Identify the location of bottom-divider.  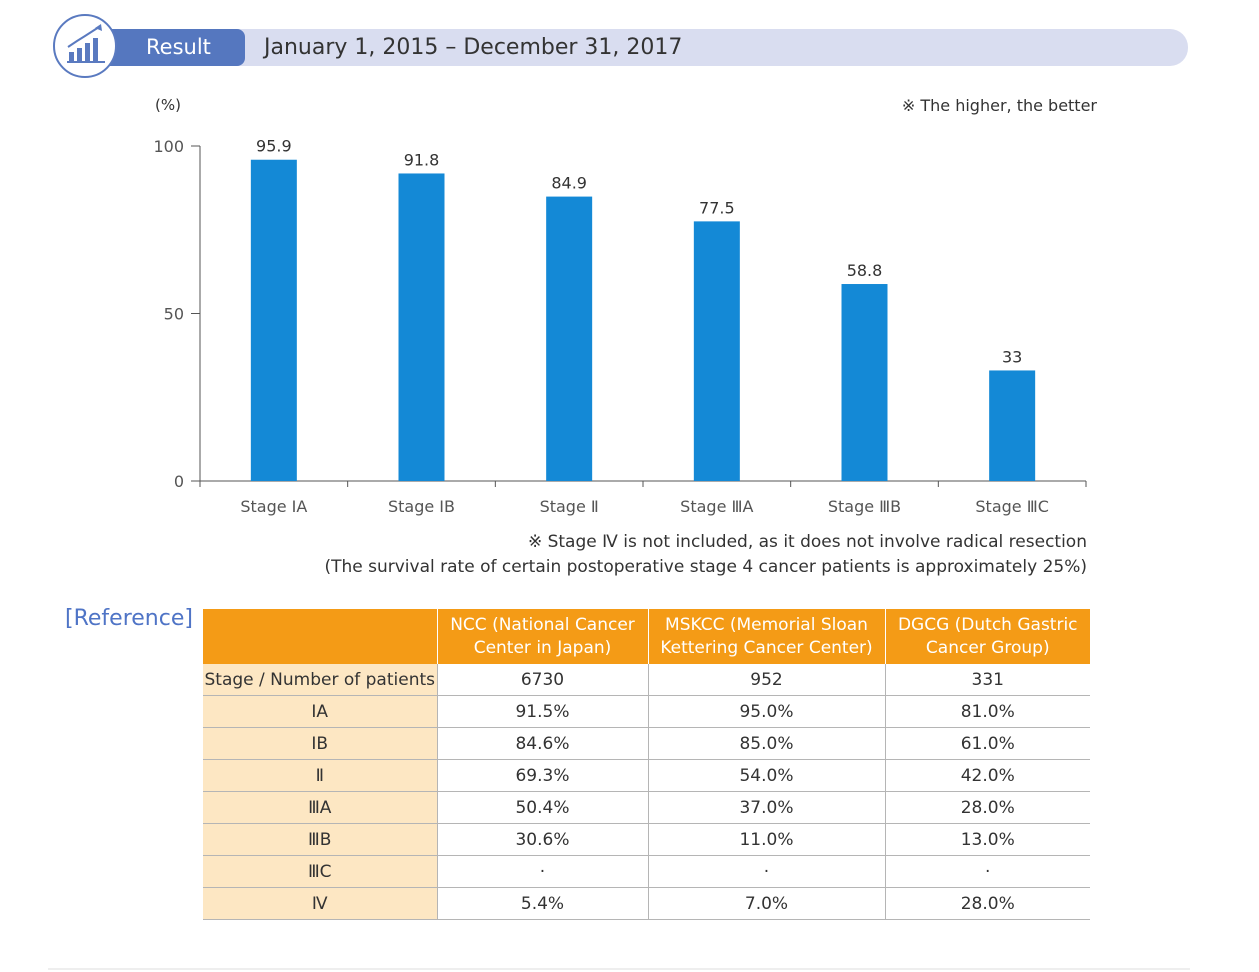
(619, 969).